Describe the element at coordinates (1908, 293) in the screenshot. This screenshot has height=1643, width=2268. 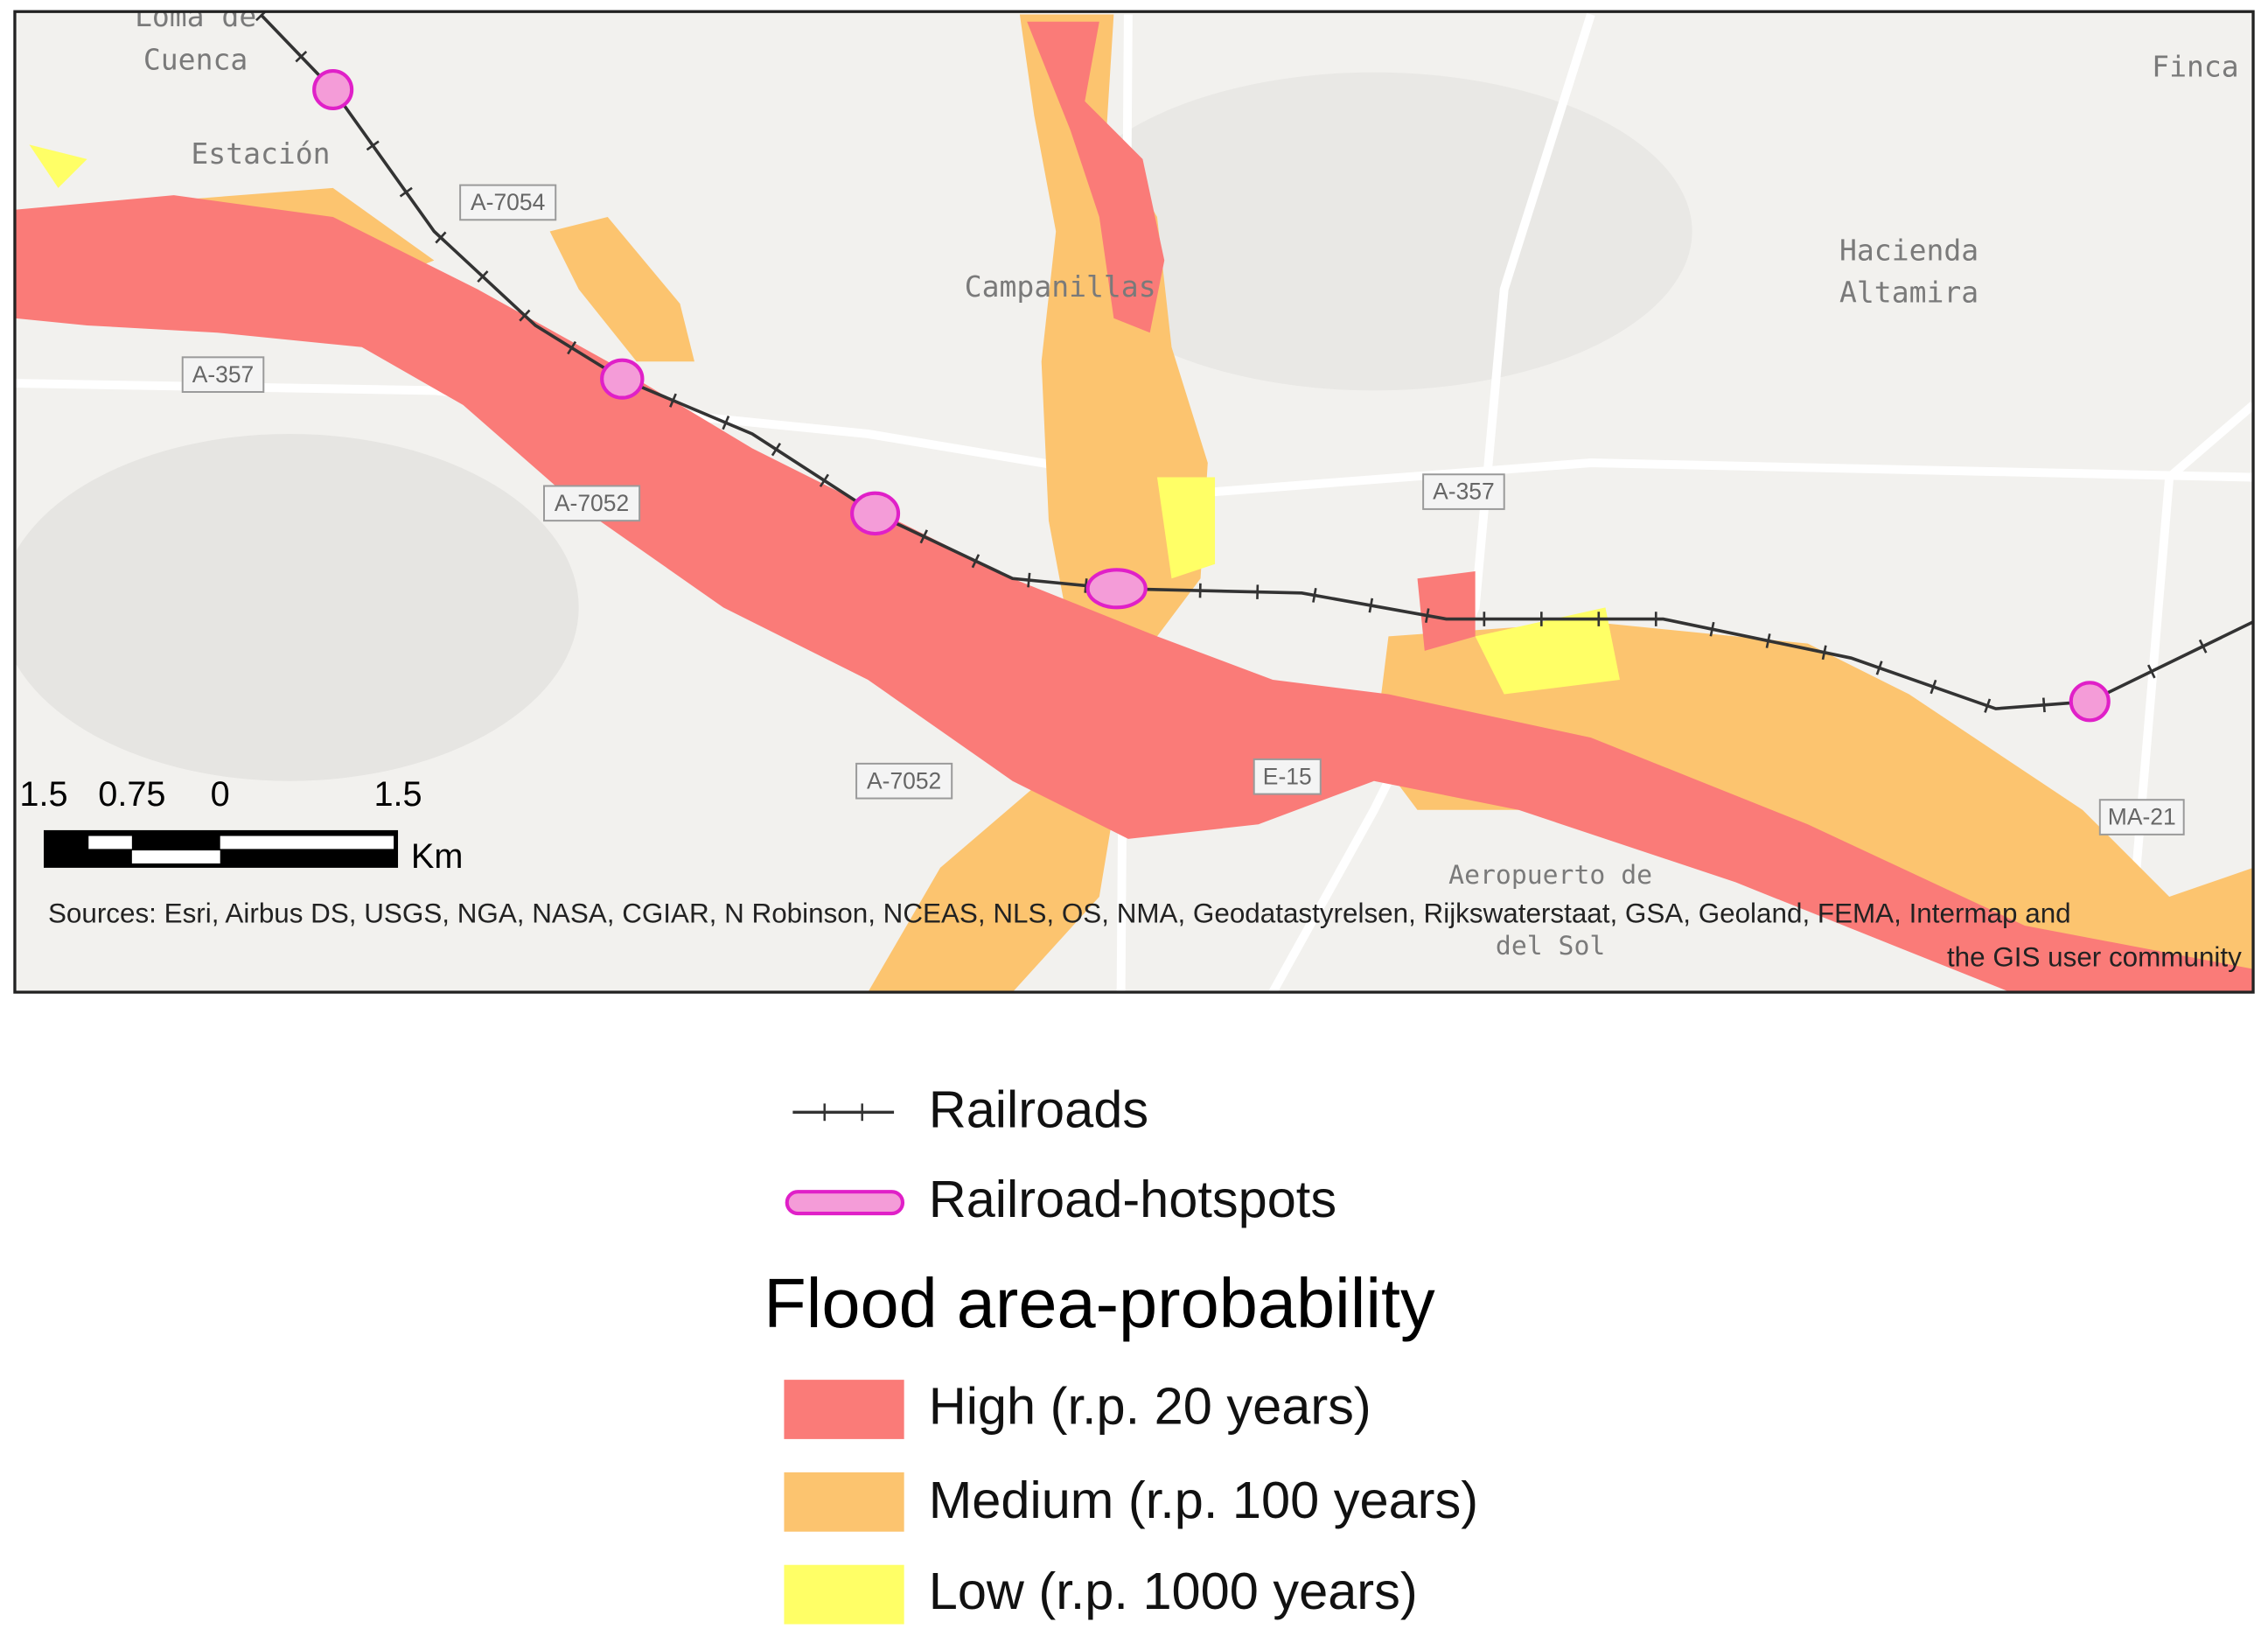
I see `place-label: Altamira` at that location.